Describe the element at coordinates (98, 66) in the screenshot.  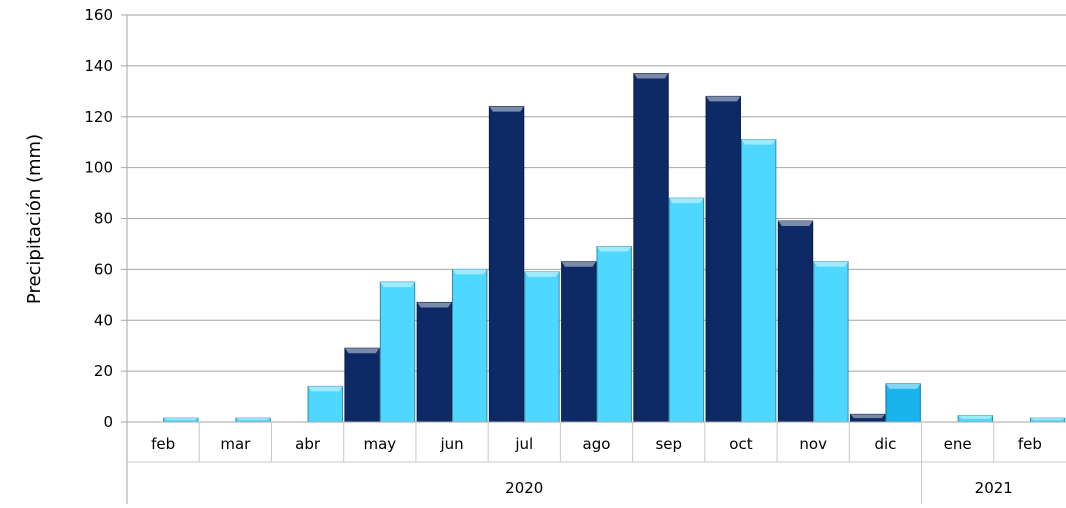
I see `y-tick-label: 140` at that location.